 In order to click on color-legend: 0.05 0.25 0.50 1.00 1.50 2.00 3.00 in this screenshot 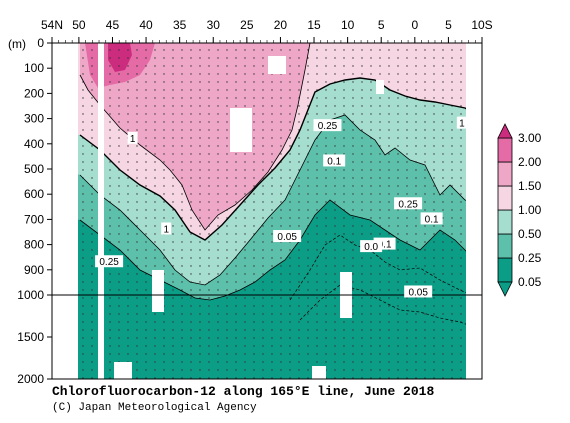, I will do `click(519, 210)`.